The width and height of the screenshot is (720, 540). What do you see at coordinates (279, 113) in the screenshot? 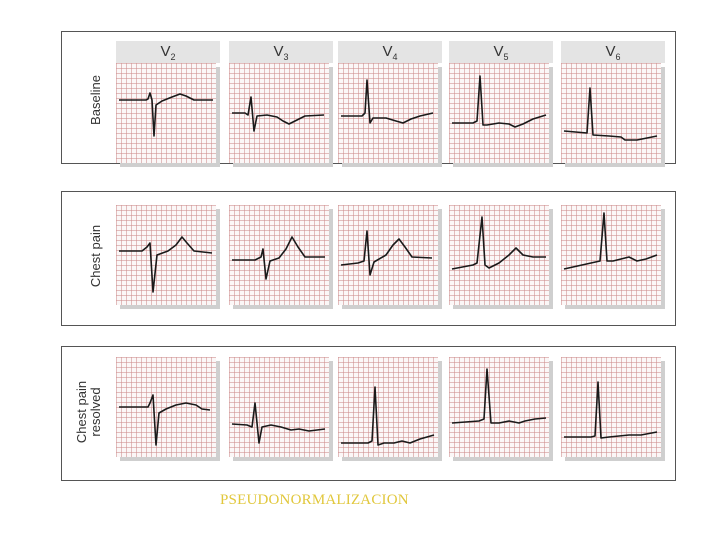
I see `ecg-trace-baseline-v3` at bounding box center [279, 113].